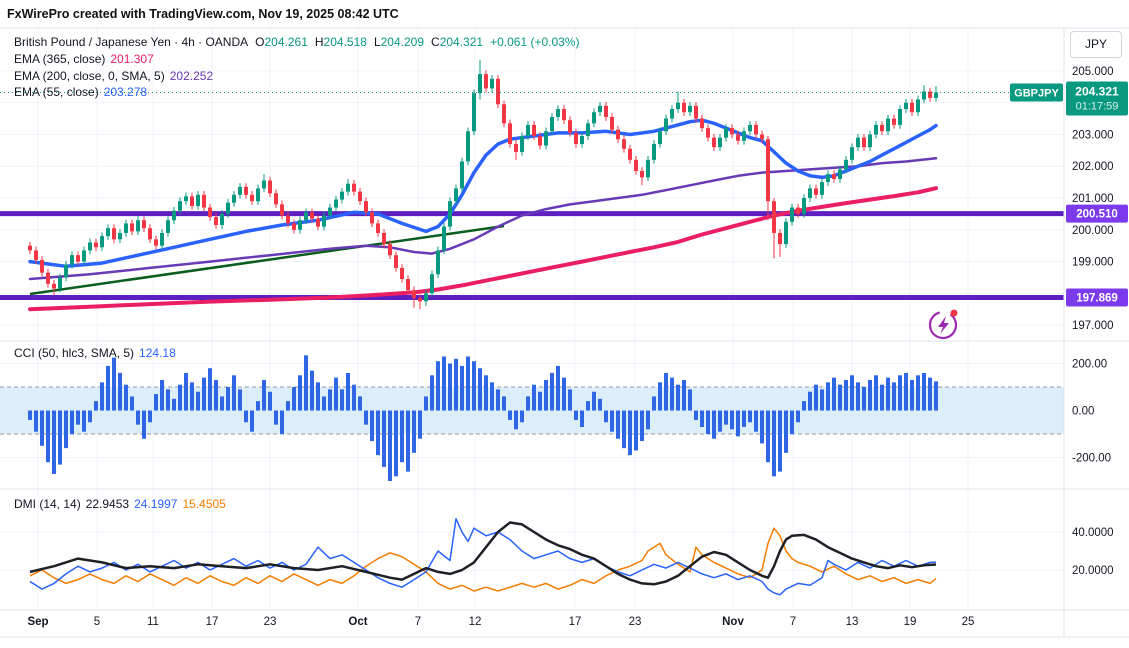 This screenshot has width=1129, height=648. I want to click on ema55-legend: EMA (55, close) 203.278, so click(81, 92).